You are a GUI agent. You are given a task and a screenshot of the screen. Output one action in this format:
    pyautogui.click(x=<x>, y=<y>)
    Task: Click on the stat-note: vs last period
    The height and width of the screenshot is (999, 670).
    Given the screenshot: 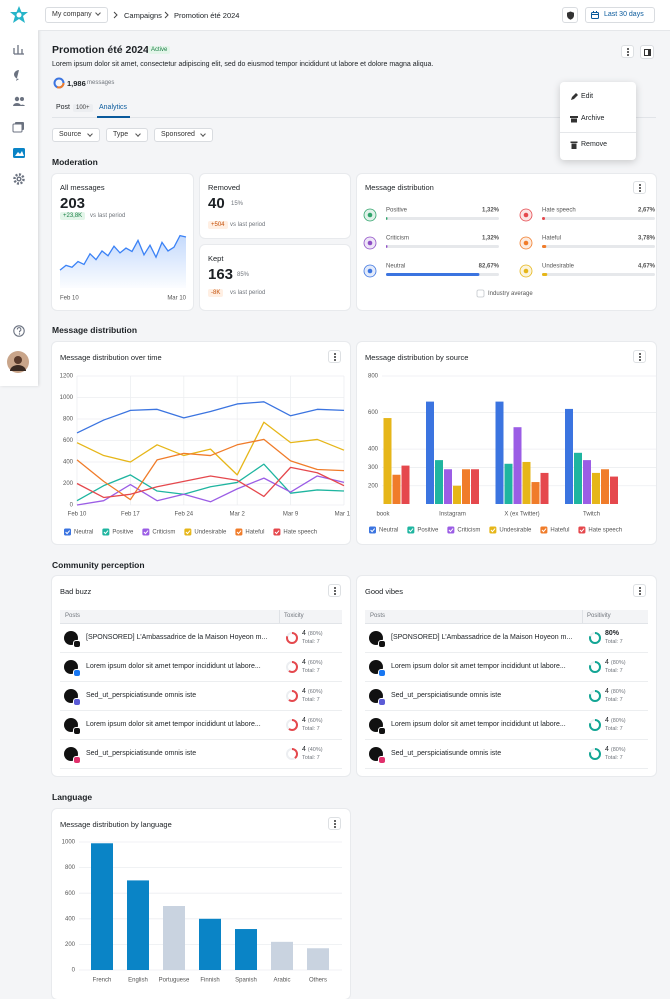 What is the action you would take?
    pyautogui.click(x=248, y=293)
    